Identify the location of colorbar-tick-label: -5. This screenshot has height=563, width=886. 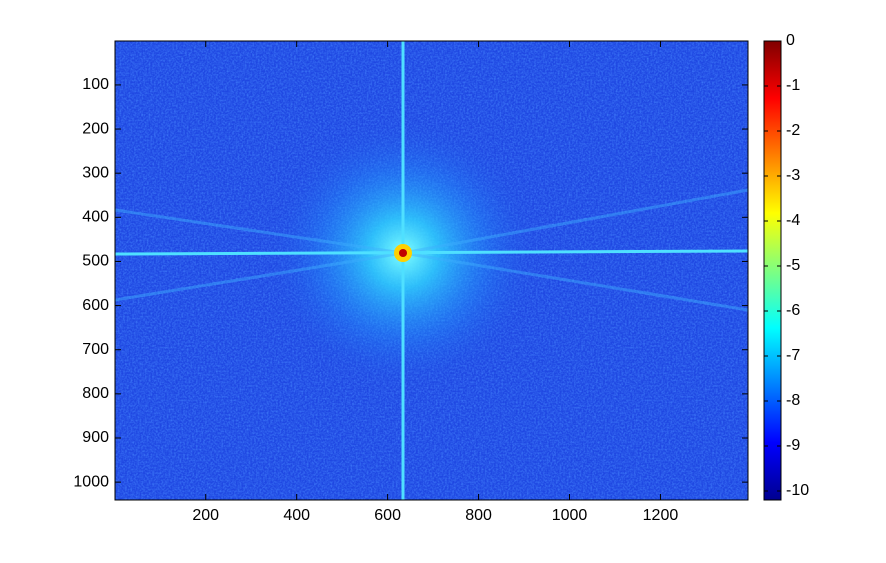
(793, 265).